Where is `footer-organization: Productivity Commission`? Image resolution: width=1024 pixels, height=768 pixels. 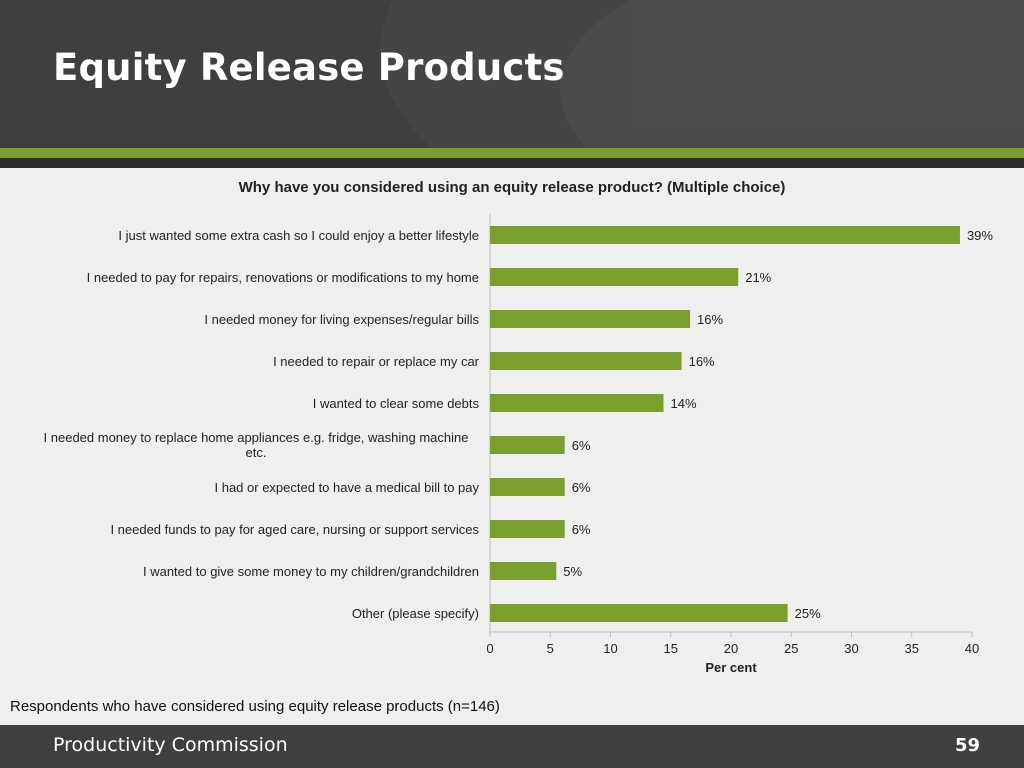
footer-organization: Productivity Commission is located at coordinates (170, 745).